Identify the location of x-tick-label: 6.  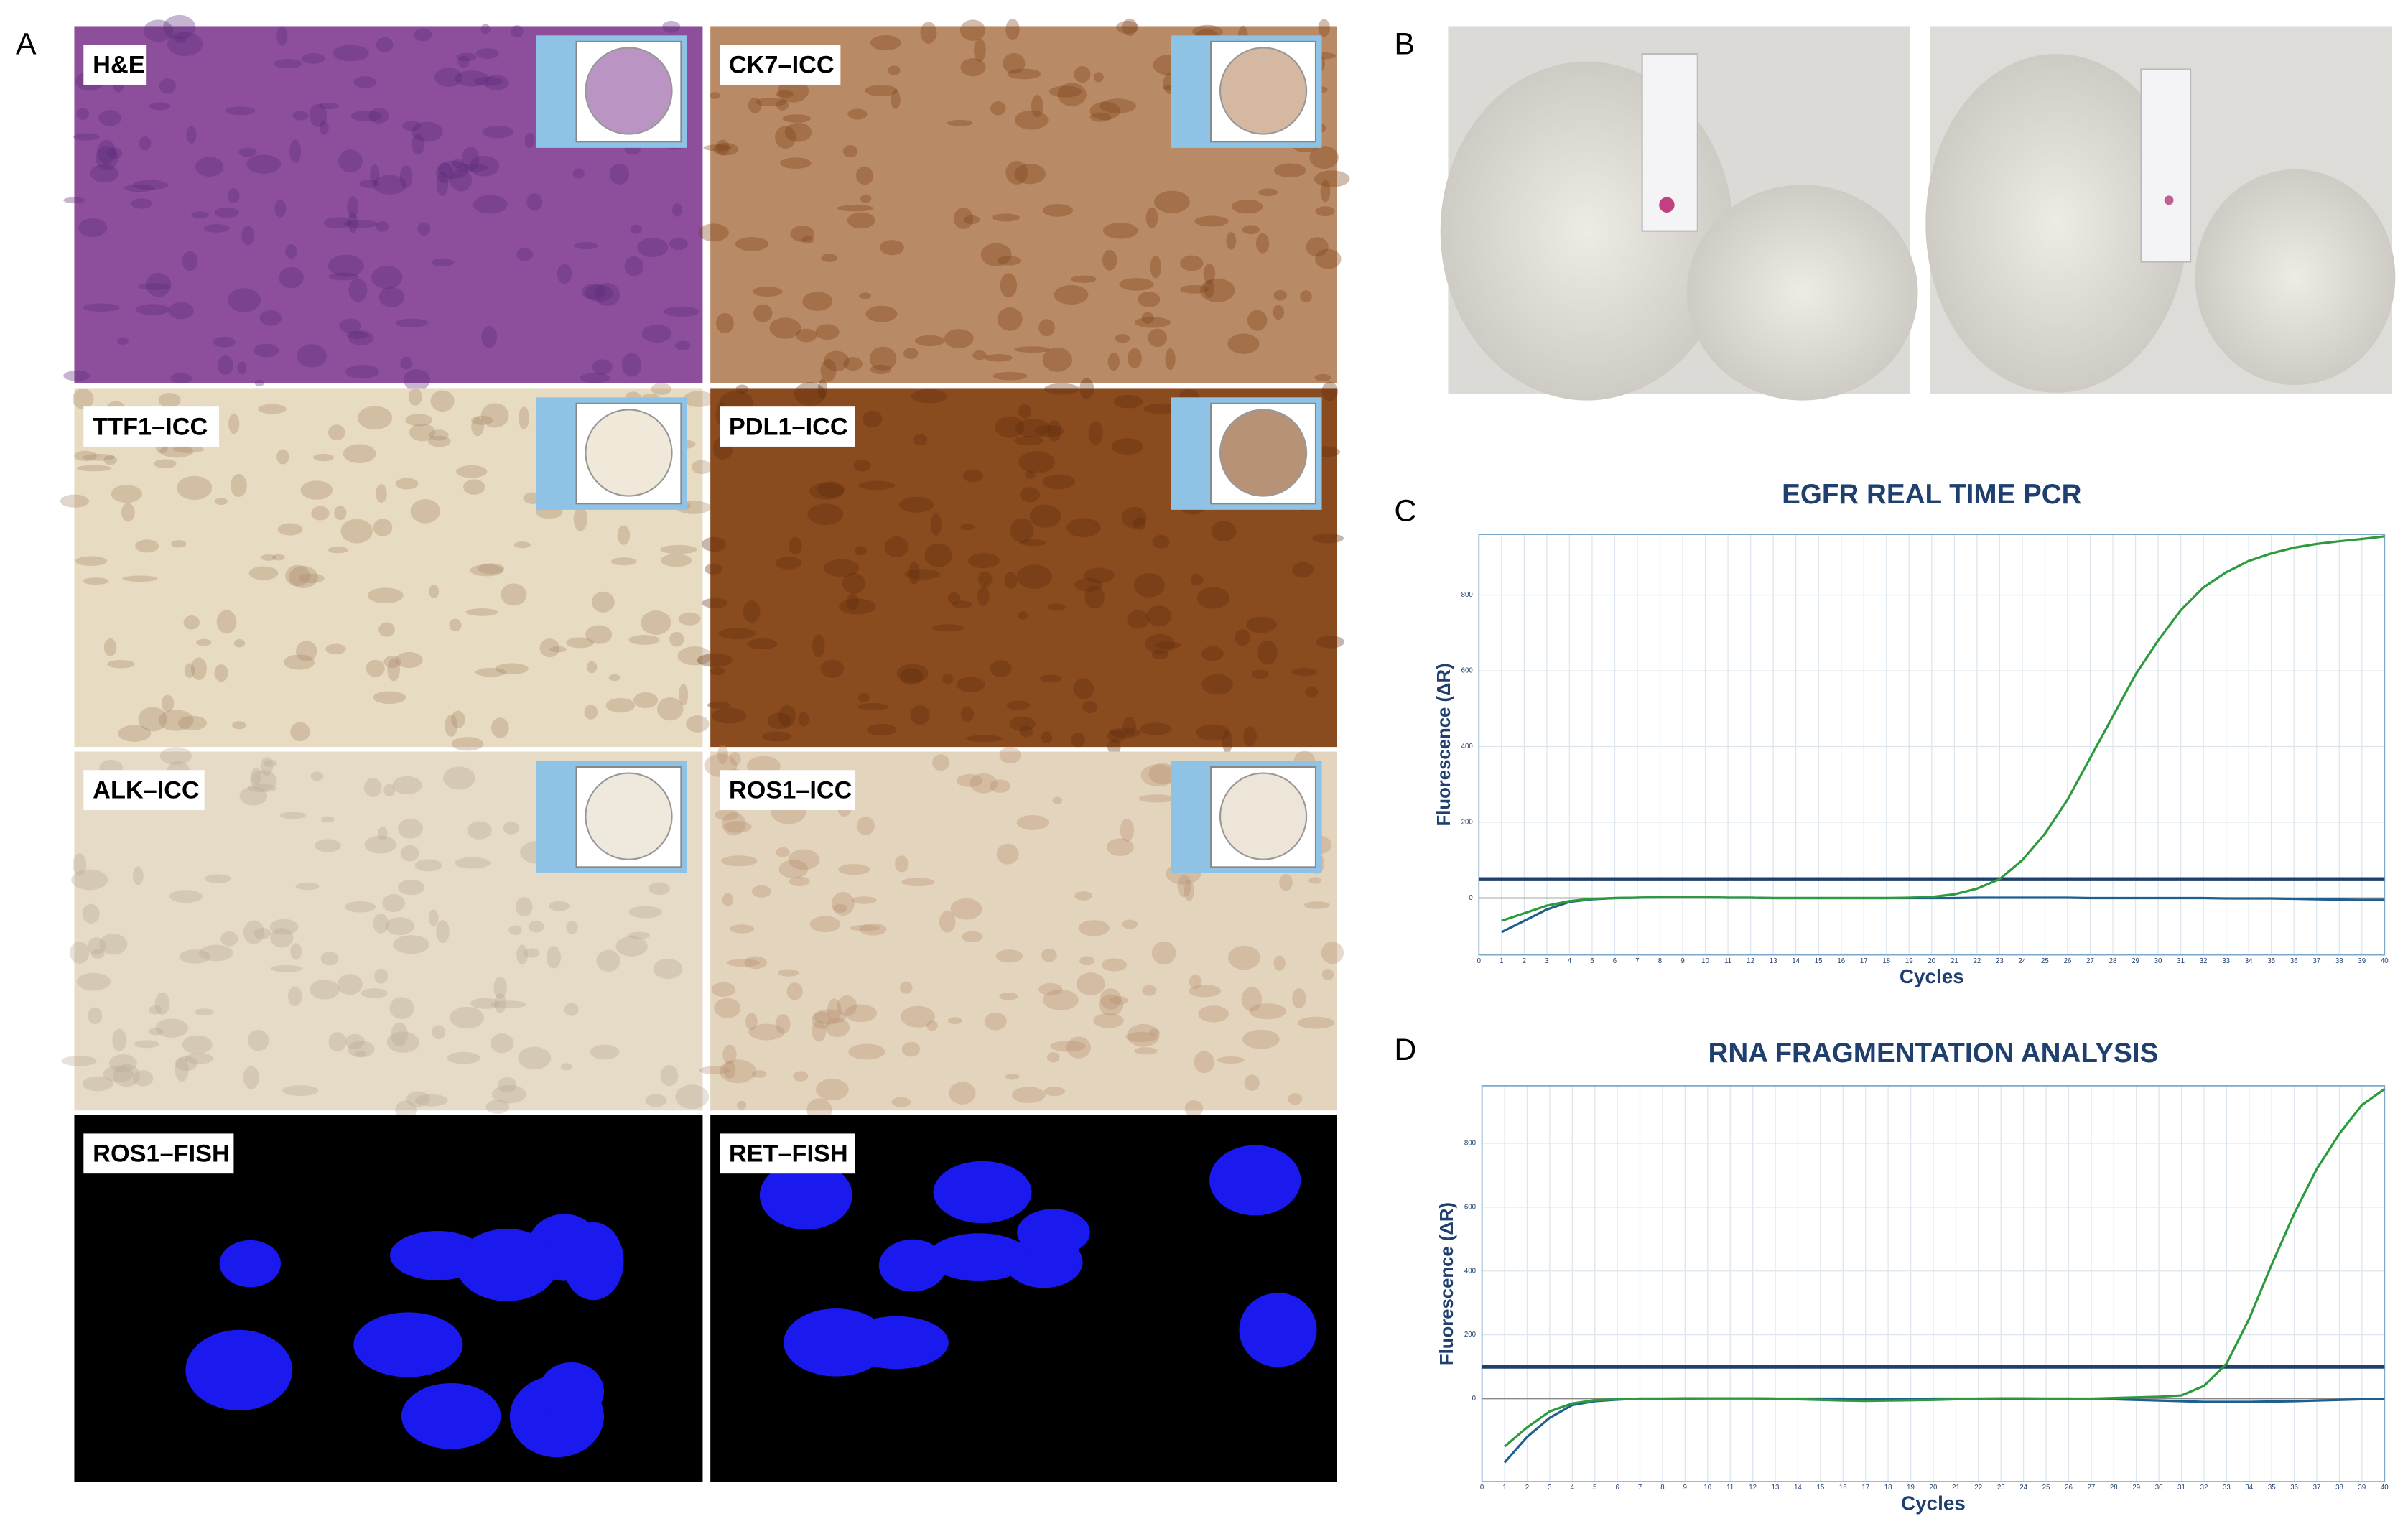
(1617, 1488).